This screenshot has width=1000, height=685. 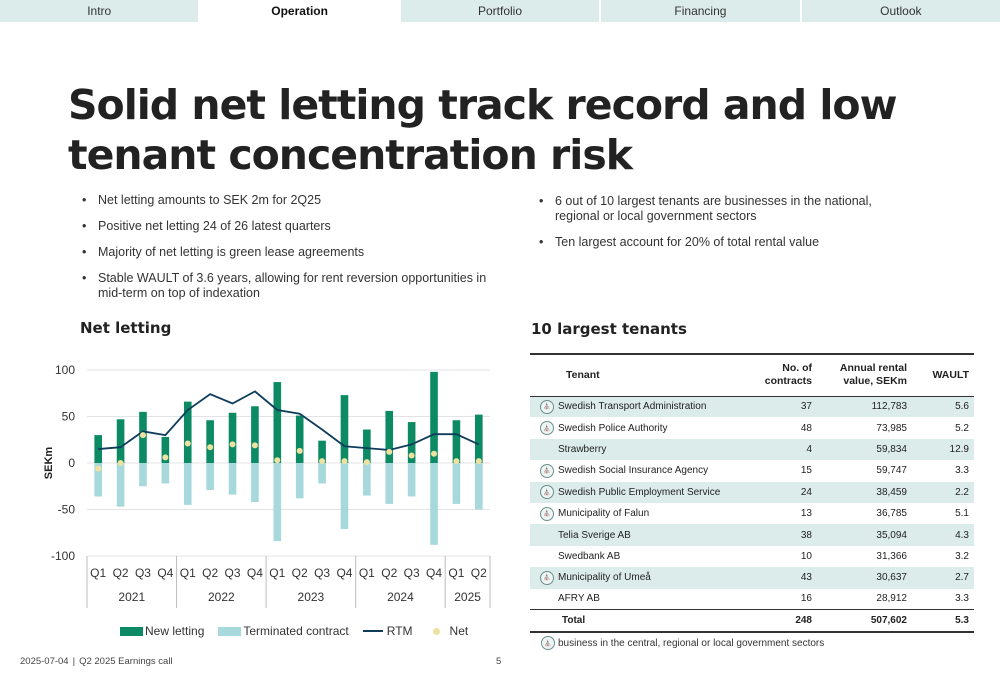 I want to click on legend-label: RTM, so click(x=399, y=631).